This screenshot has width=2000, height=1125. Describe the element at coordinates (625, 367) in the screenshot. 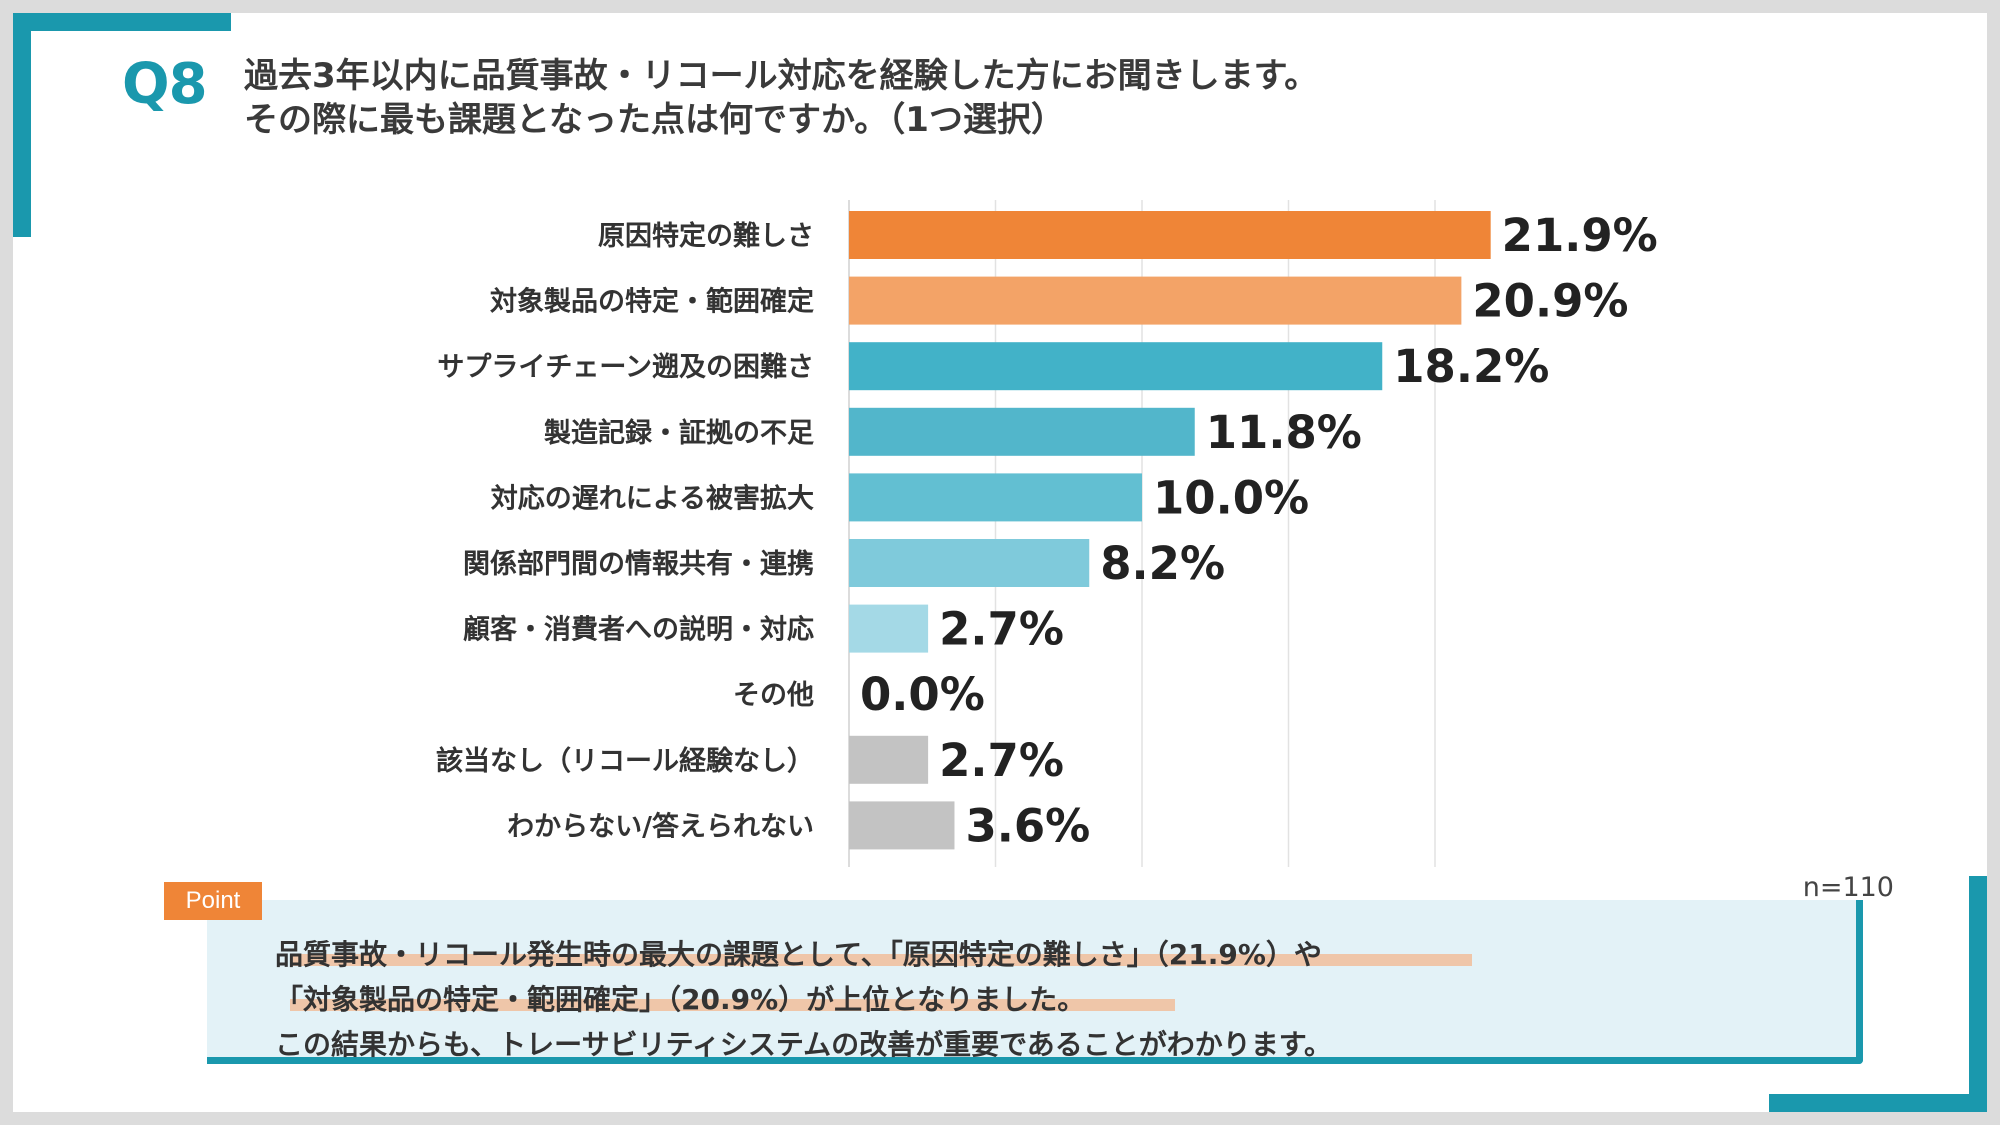

I see `category-label: サプライチェーン遡及の困難さ` at that location.